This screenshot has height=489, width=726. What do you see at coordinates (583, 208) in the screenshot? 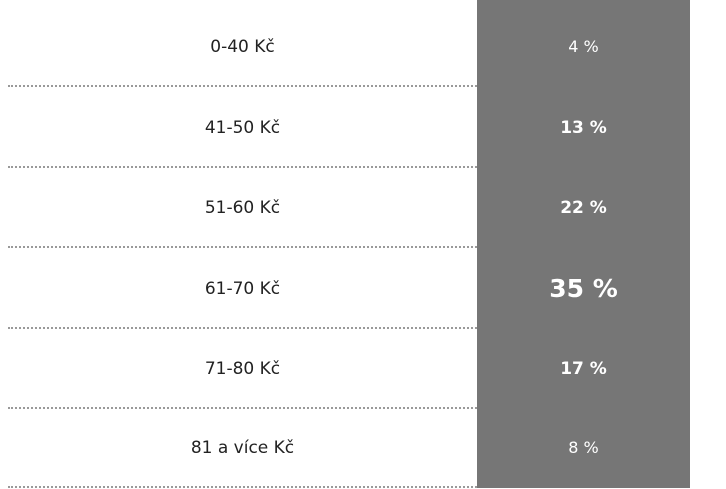
I see `share: 22 %` at bounding box center [583, 208].